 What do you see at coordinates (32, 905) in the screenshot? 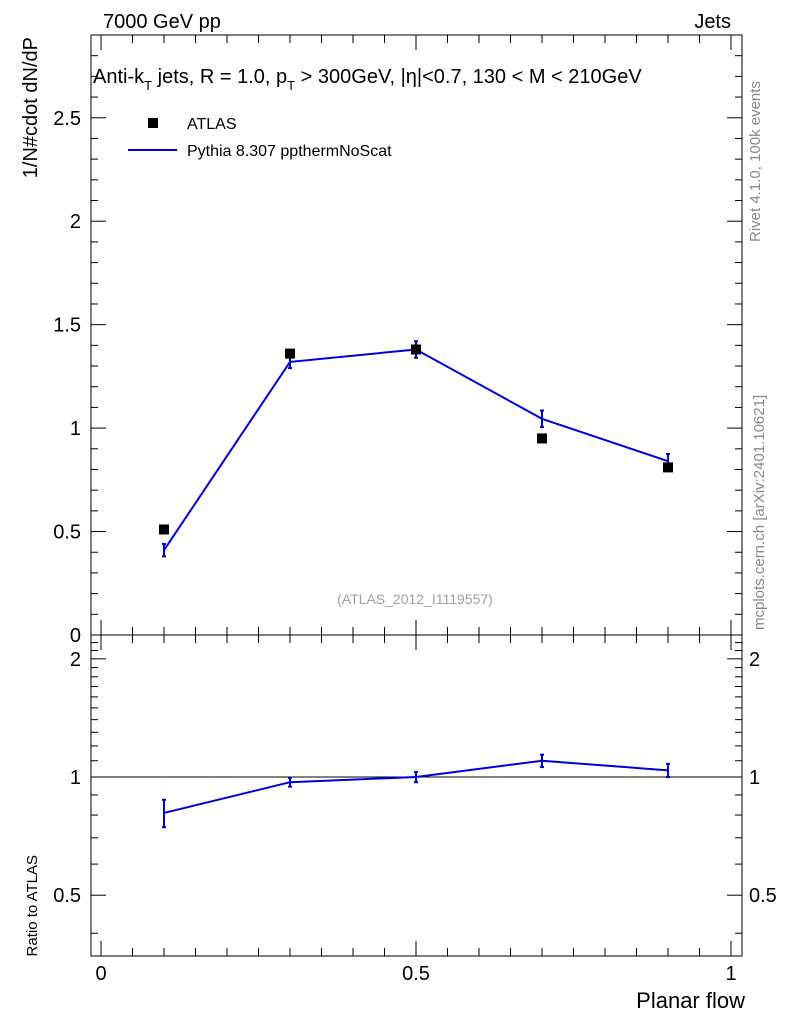
I see `ratio-ylabel: Ratio to ATLAS` at bounding box center [32, 905].